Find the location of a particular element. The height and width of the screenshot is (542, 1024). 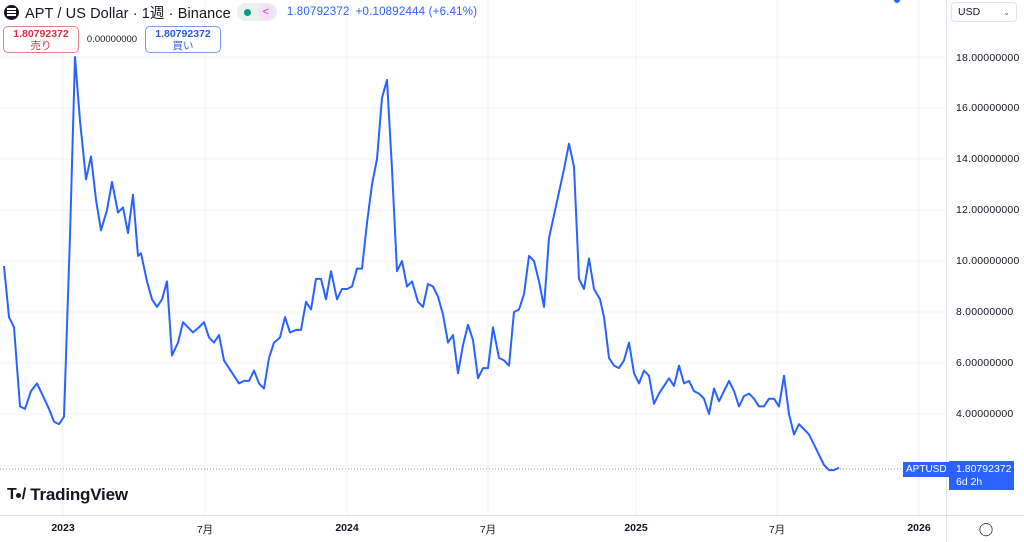

price-label: 12.00000000 is located at coordinates (988, 210).